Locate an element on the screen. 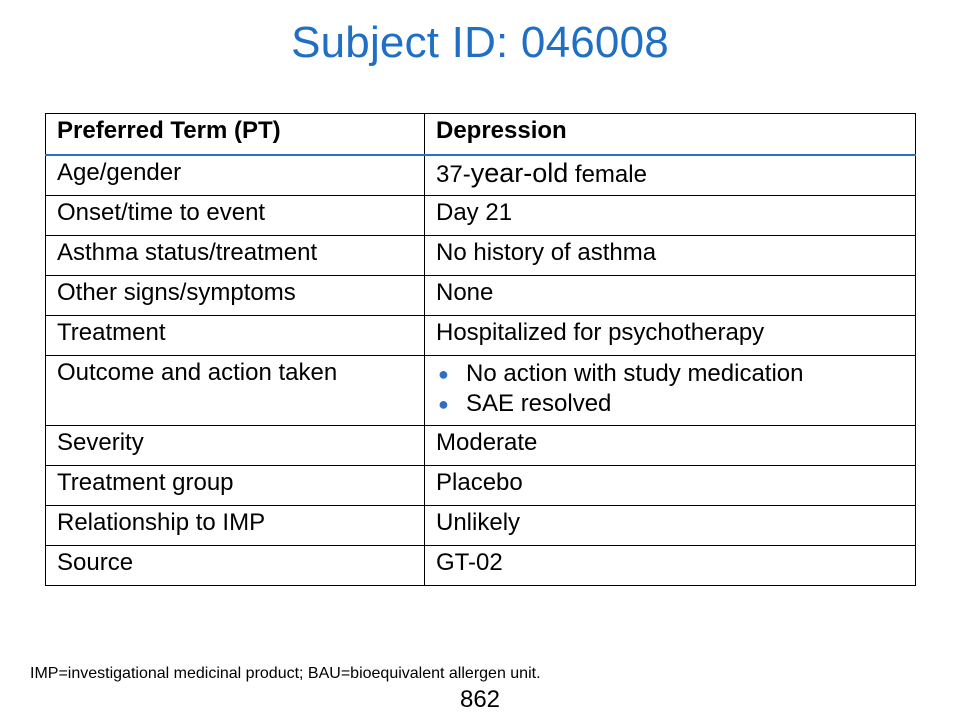  table-row: Relationship to IMP Unlikely is located at coordinates (480, 525).